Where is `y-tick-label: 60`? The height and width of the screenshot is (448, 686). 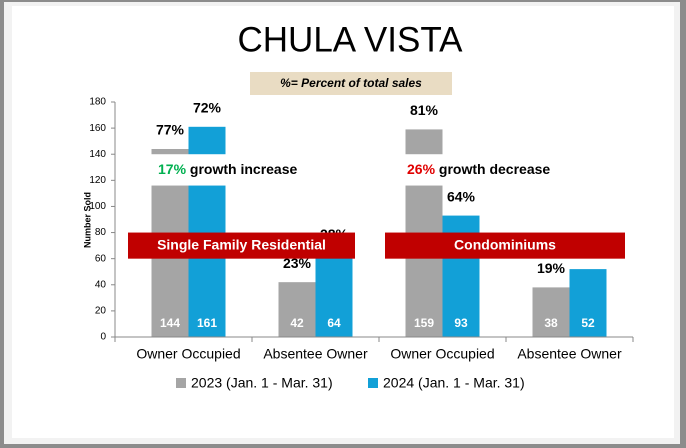 y-tick-label: 60 is located at coordinates (101, 258).